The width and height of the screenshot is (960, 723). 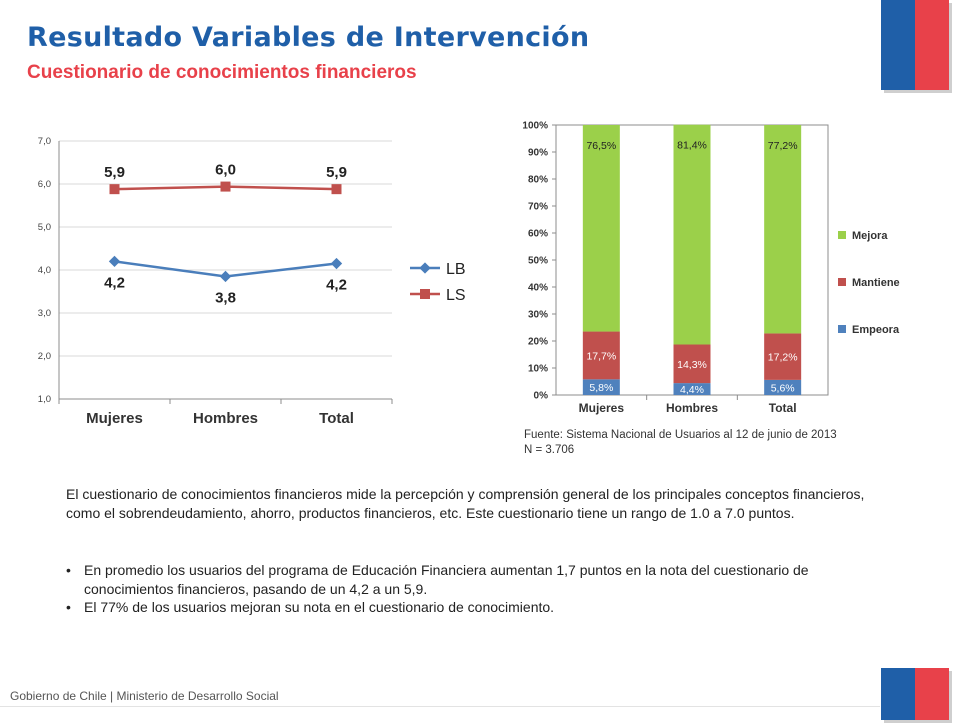 What do you see at coordinates (549, 450) in the screenshot?
I see `source-line-2: N = 3.706` at bounding box center [549, 450].